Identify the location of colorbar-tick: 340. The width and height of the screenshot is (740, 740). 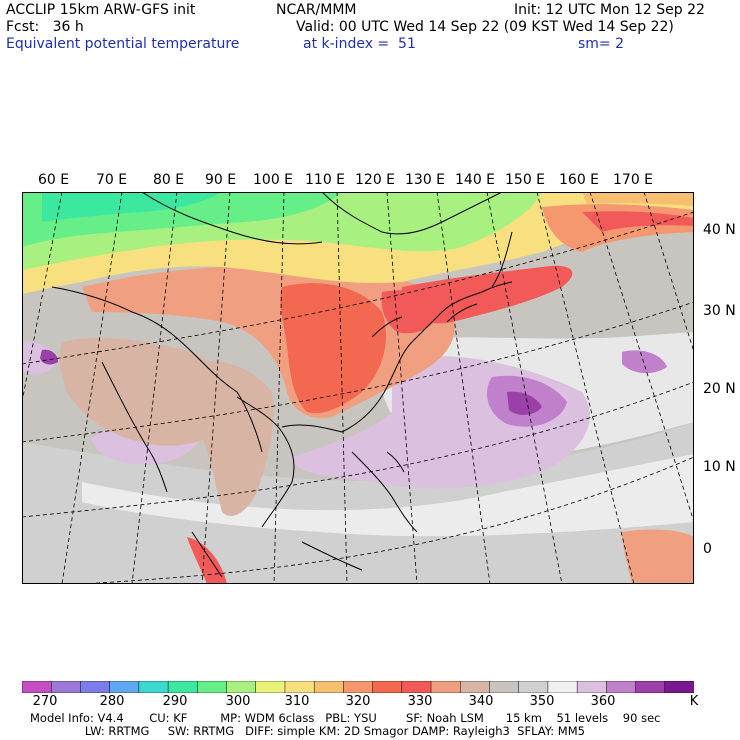
(481, 701).